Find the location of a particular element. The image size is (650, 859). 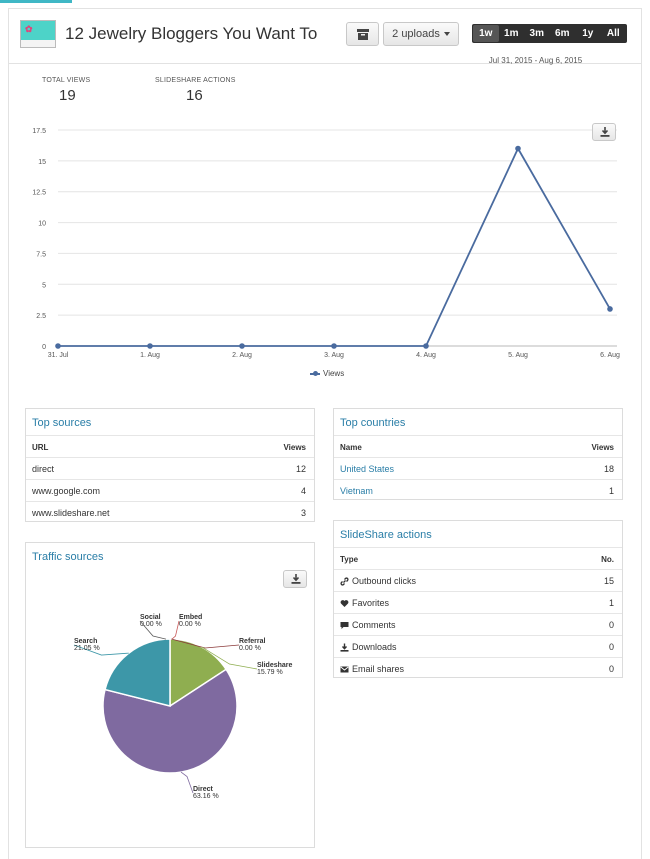

page-title: 12 Jewelry Bloggers You Want To is located at coordinates (191, 33).